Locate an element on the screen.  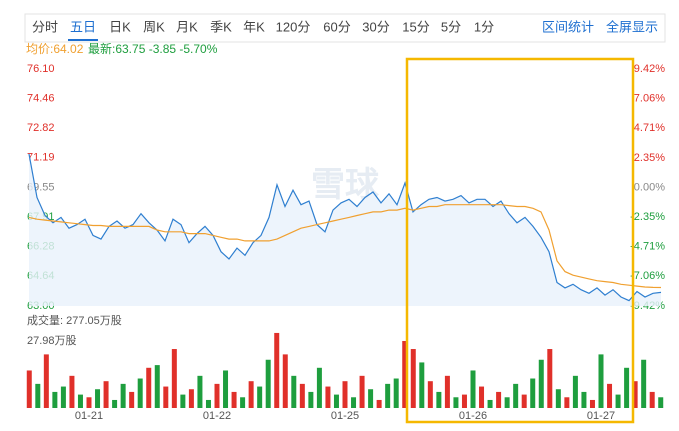
x-tick-label: 01-26 is located at coordinates (473, 416).